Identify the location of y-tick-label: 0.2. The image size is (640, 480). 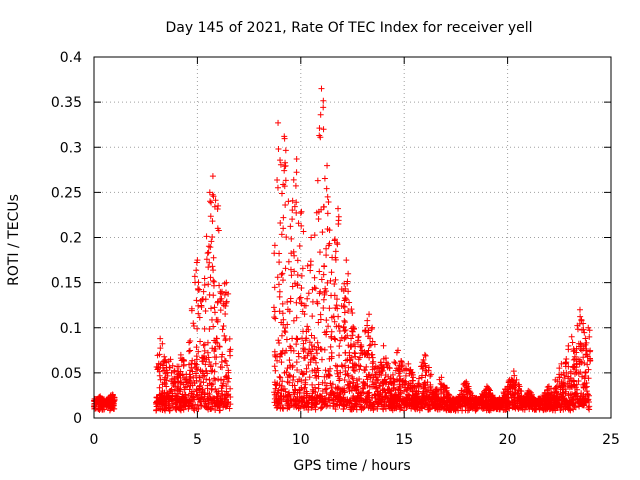
(71, 239).